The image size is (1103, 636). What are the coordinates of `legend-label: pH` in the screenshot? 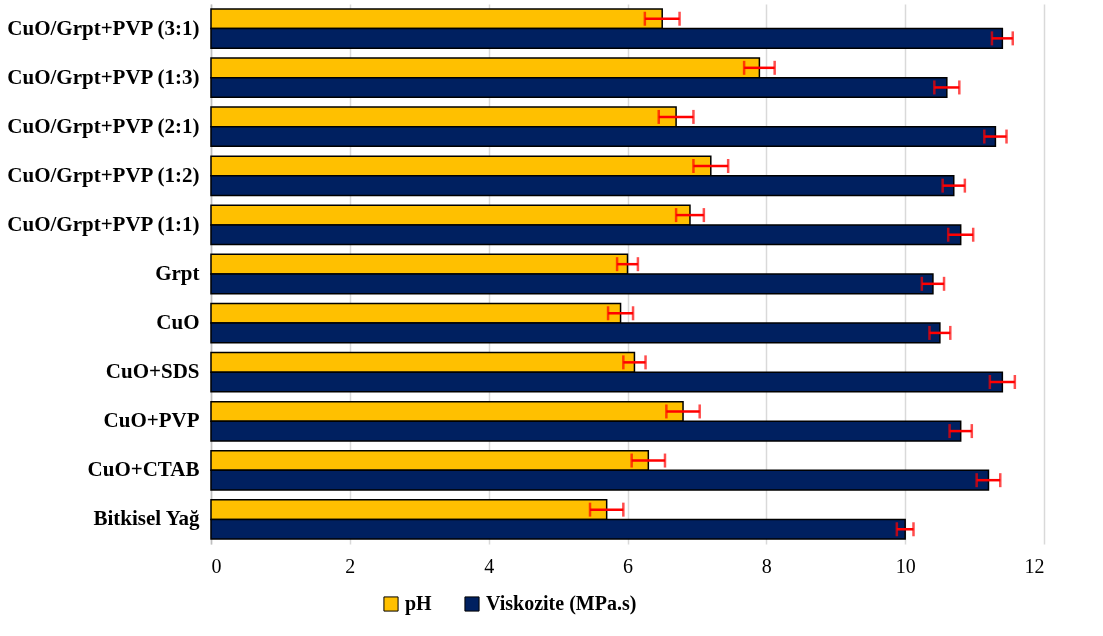 It's located at (419, 603).